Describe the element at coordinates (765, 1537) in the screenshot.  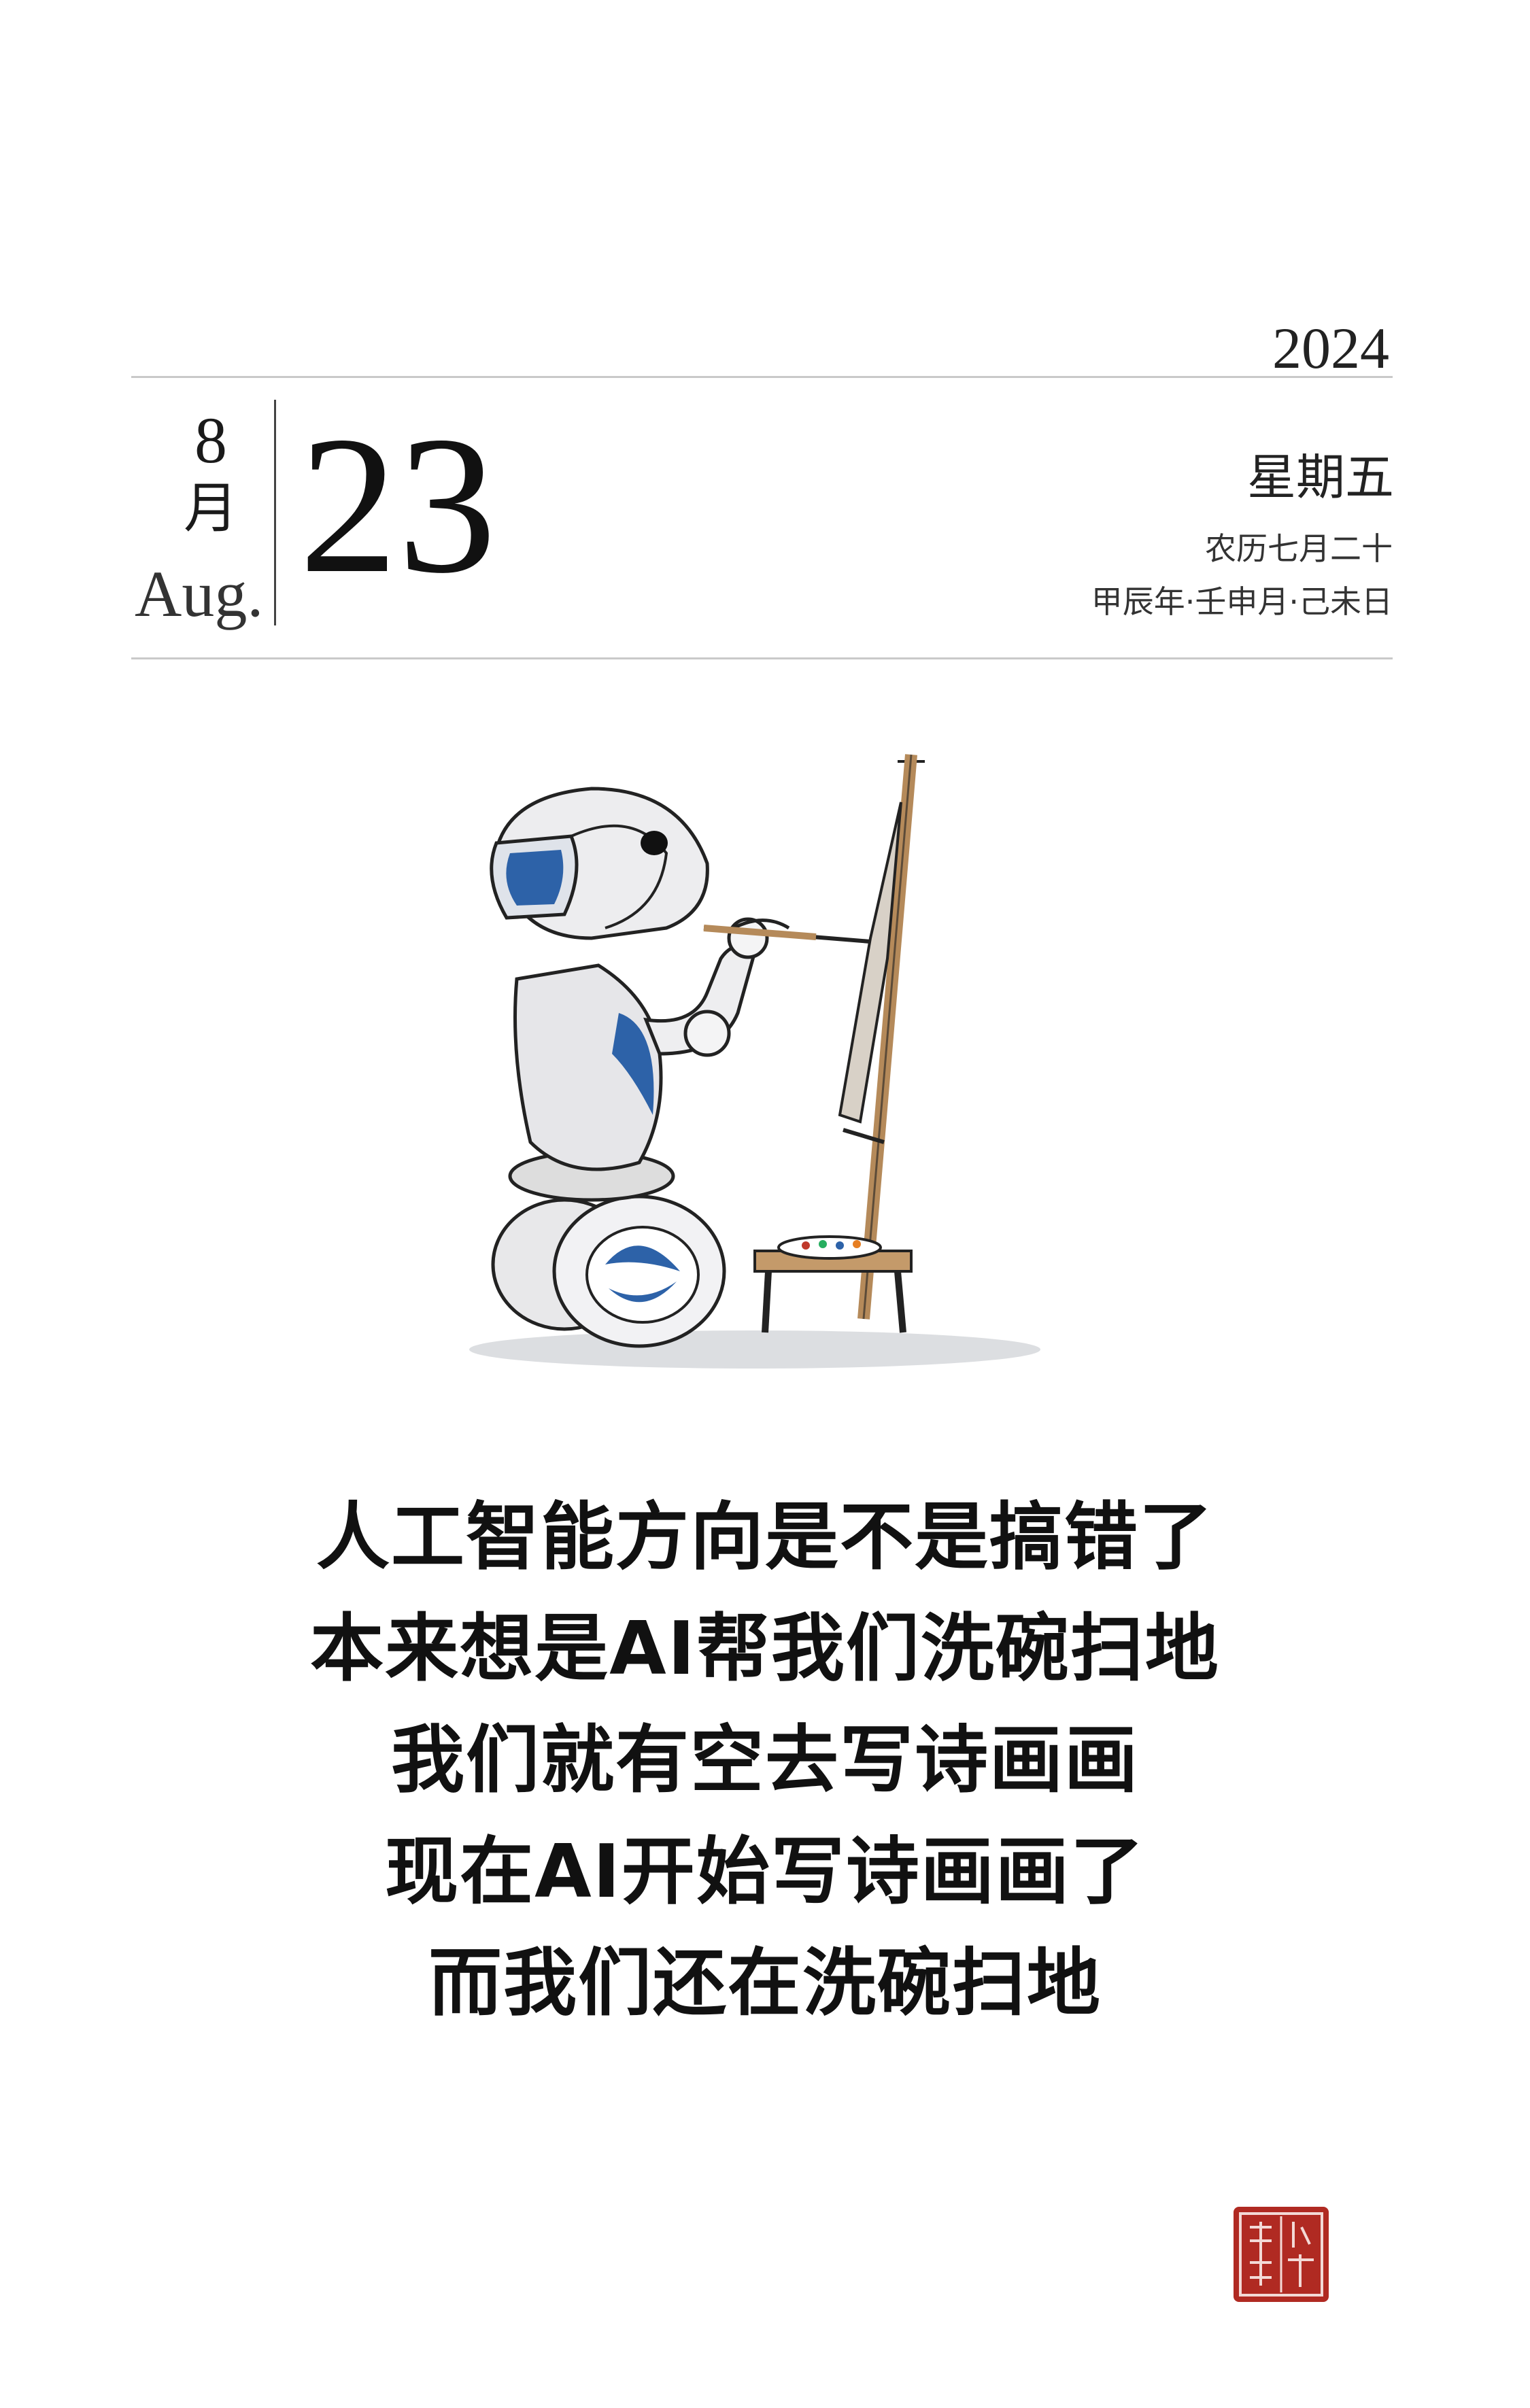
I see `poem-line: 人工智能方向是不是搞错了` at that location.